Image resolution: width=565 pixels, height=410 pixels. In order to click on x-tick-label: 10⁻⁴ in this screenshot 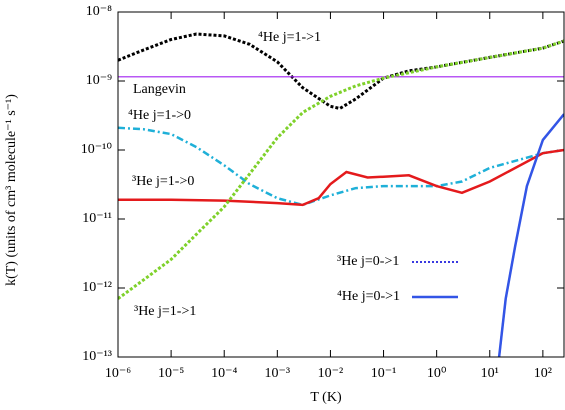, I will do `click(224, 373)`.